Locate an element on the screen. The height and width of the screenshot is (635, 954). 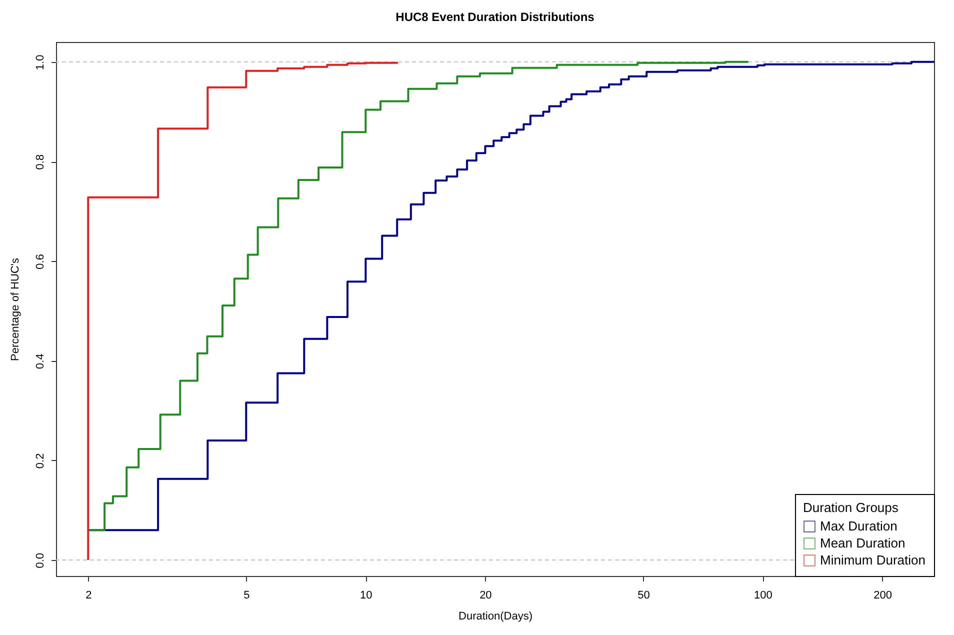
x-tick-label: 50 is located at coordinates (644, 596).